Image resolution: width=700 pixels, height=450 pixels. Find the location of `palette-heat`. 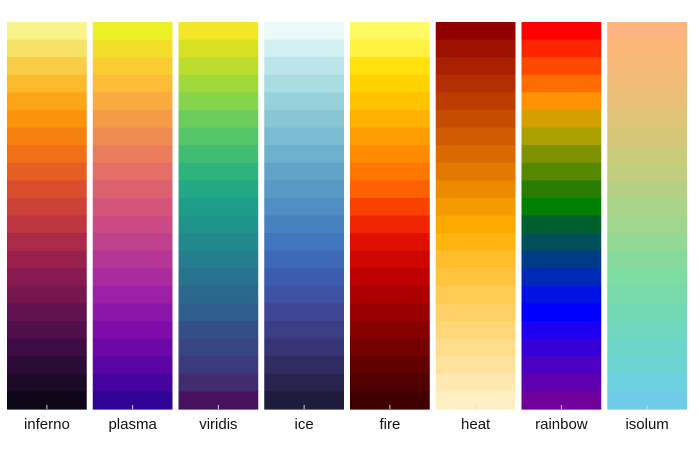

palette-heat is located at coordinates (475, 216).